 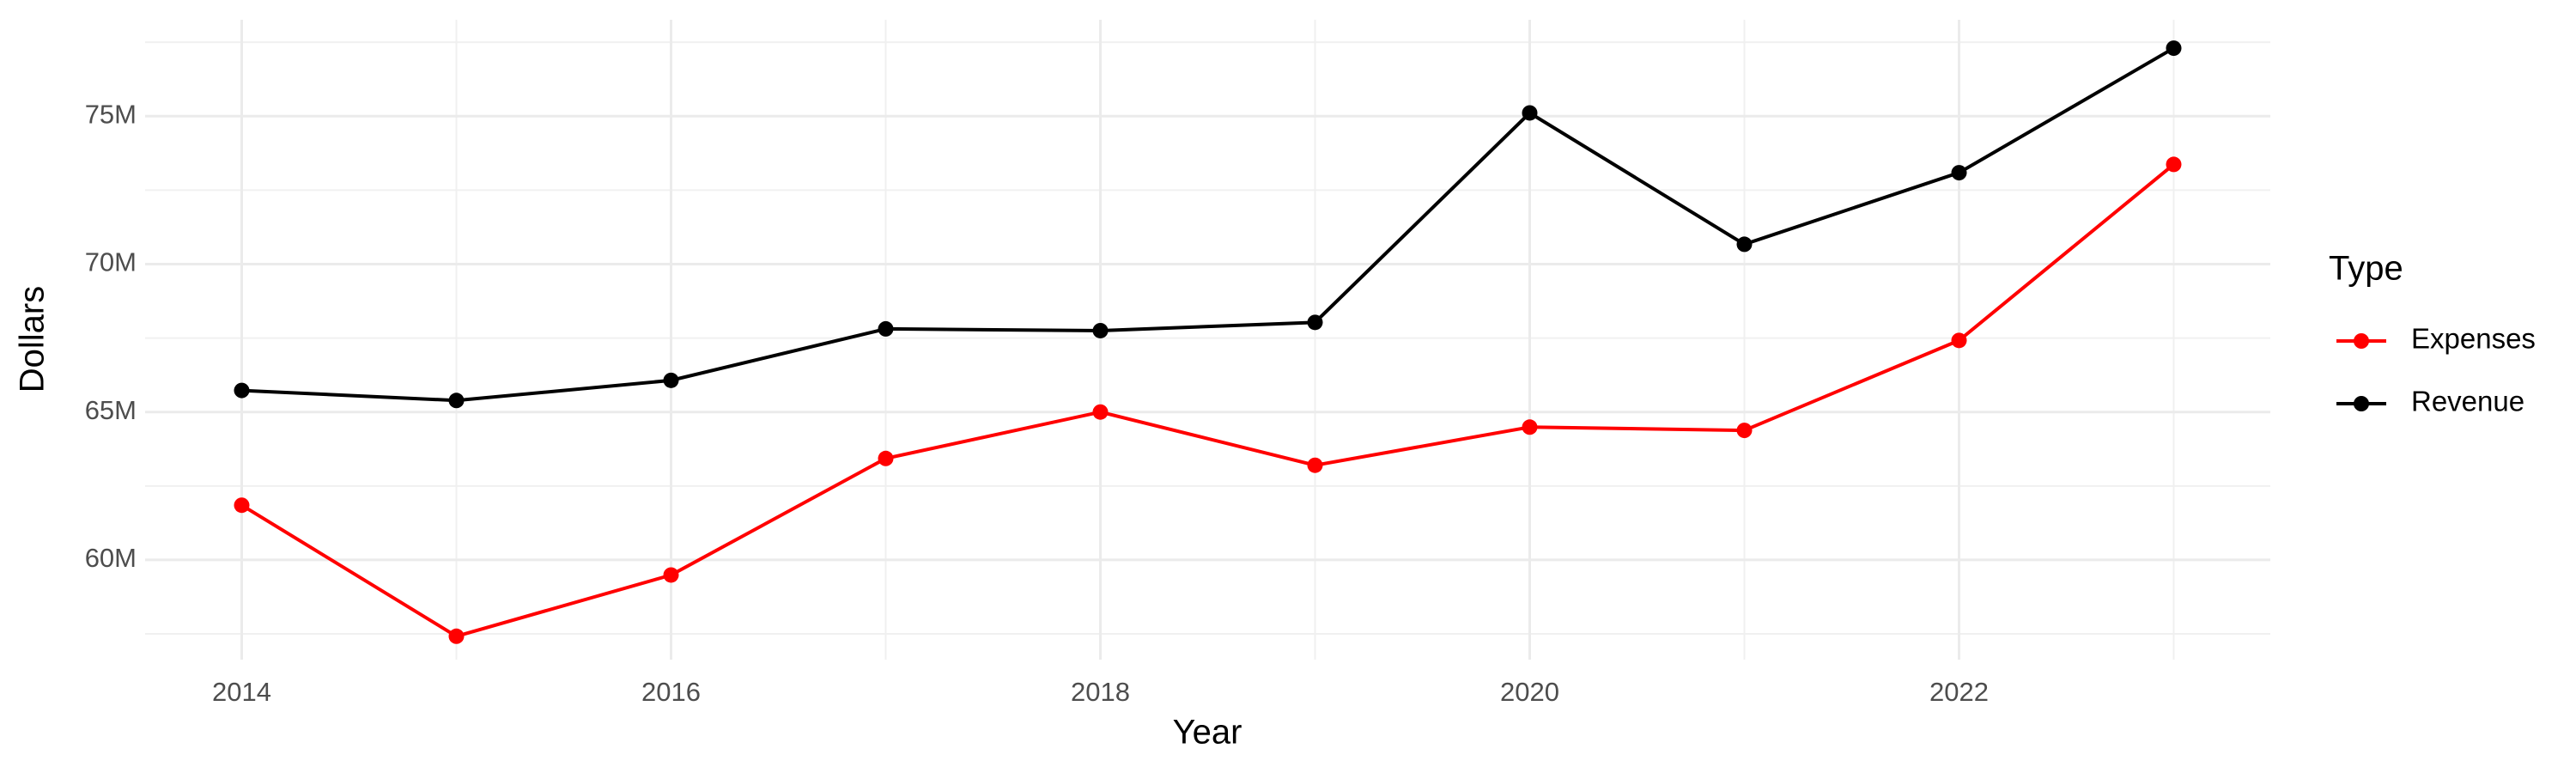 I want to click on y-tick-label: 70M, so click(x=111, y=262).